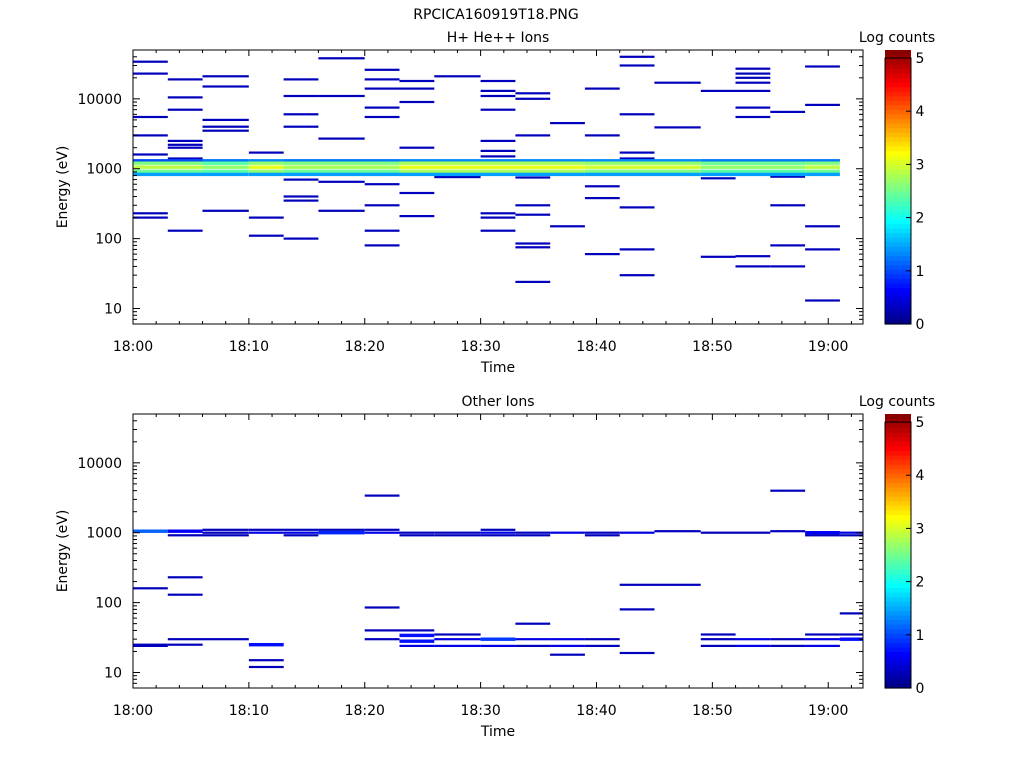  Describe the element at coordinates (249, 711) in the screenshot. I see `x-tick-label: 18:10` at that location.